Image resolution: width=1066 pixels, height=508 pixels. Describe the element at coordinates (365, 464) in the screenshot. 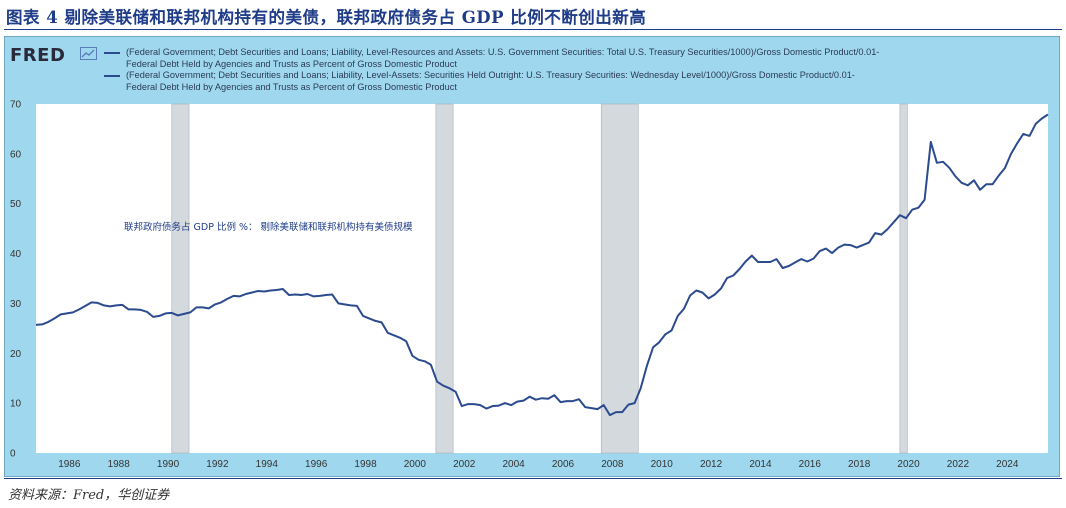

I see `x-tick-label: 1998` at that location.